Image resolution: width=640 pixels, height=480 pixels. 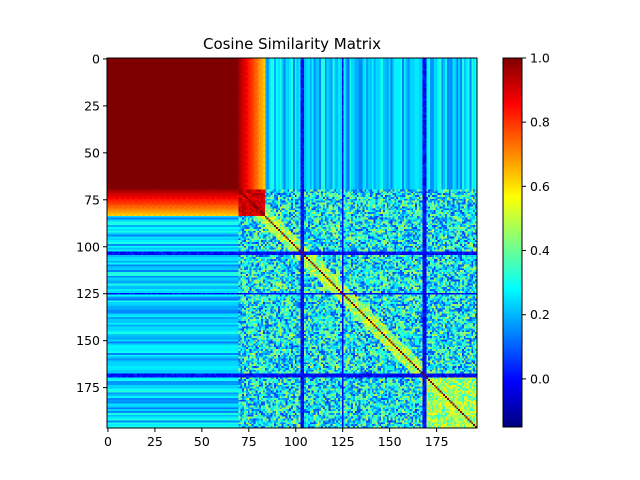 I want to click on colorbar-gradient, so click(x=512, y=242).